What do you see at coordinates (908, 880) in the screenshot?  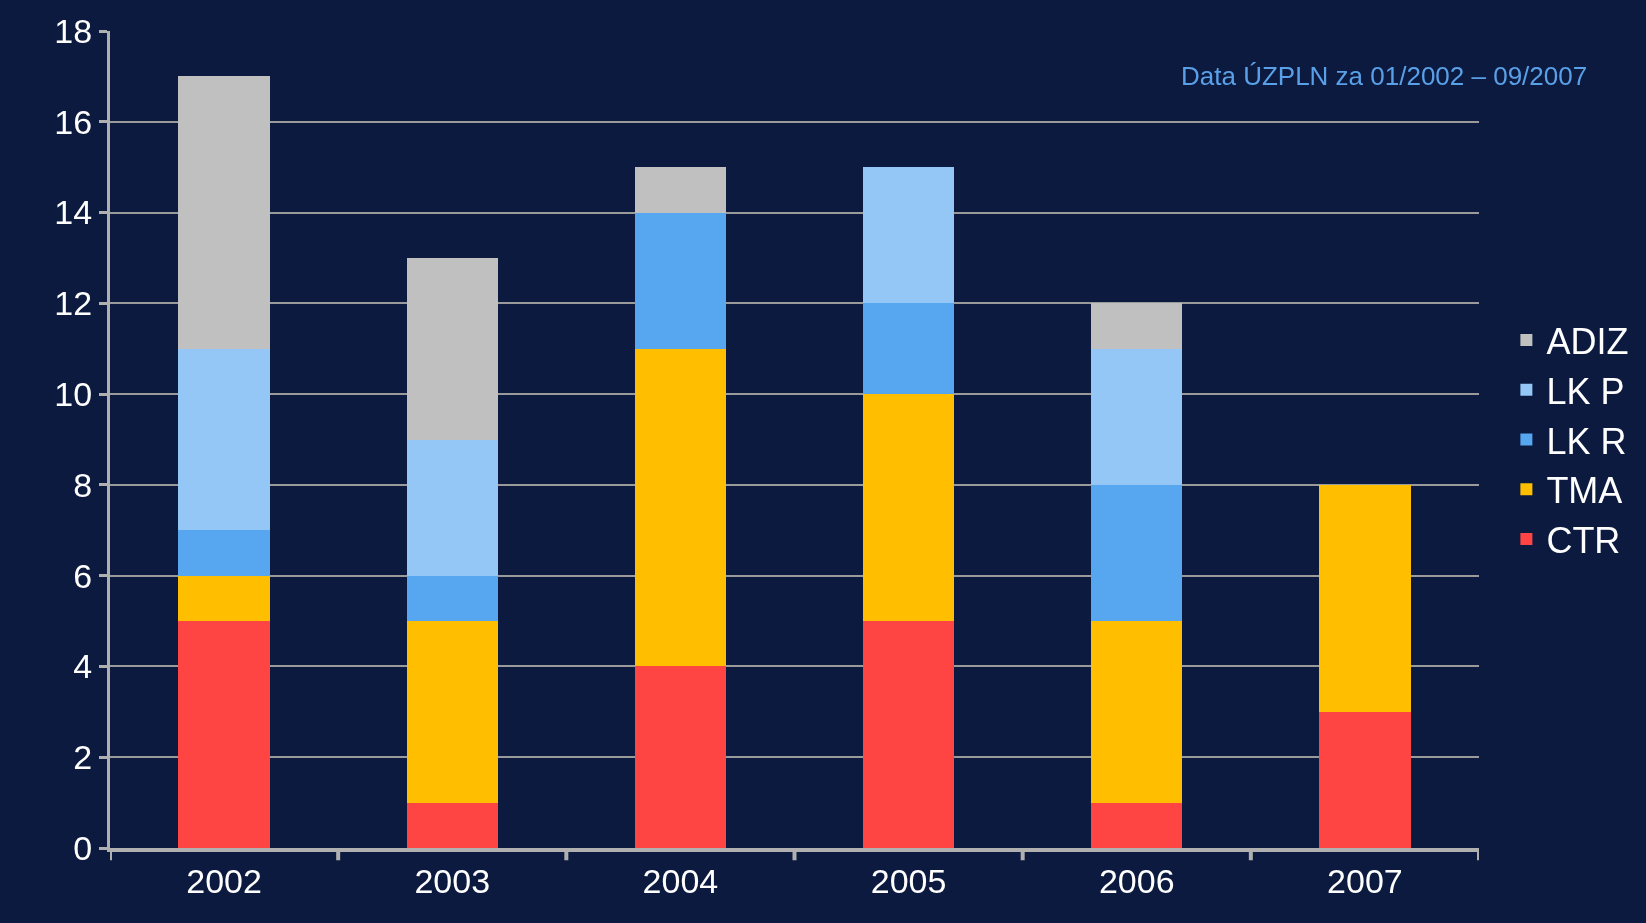 I see `x-tick-label: 2005` at bounding box center [908, 880].